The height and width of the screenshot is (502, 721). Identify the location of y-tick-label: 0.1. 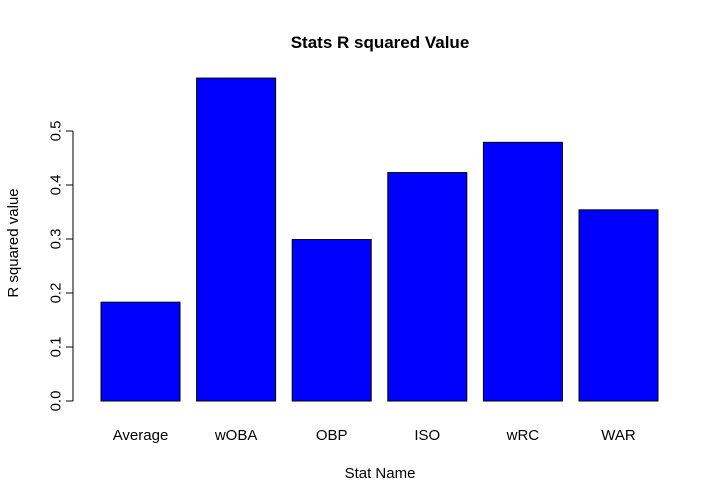
(55, 347).